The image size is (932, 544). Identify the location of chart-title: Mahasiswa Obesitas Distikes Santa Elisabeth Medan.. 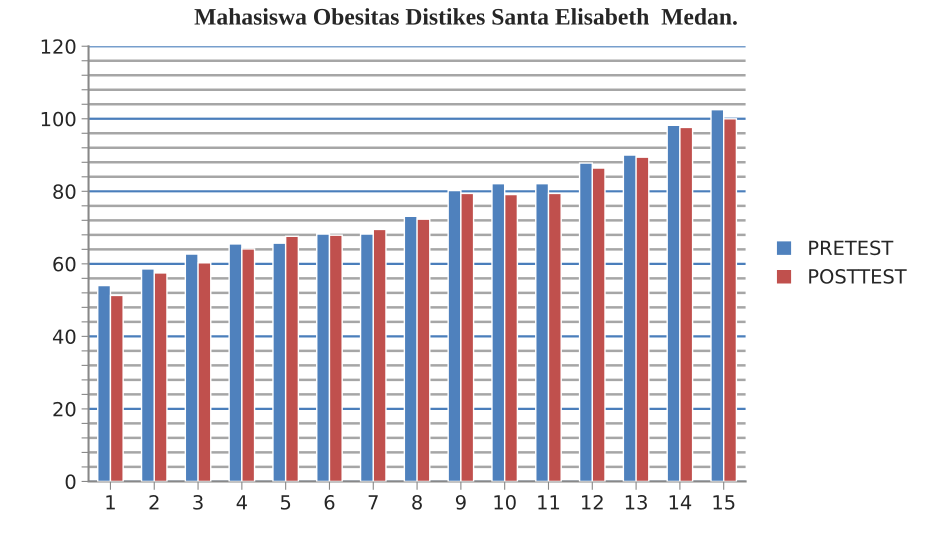
(465, 16).